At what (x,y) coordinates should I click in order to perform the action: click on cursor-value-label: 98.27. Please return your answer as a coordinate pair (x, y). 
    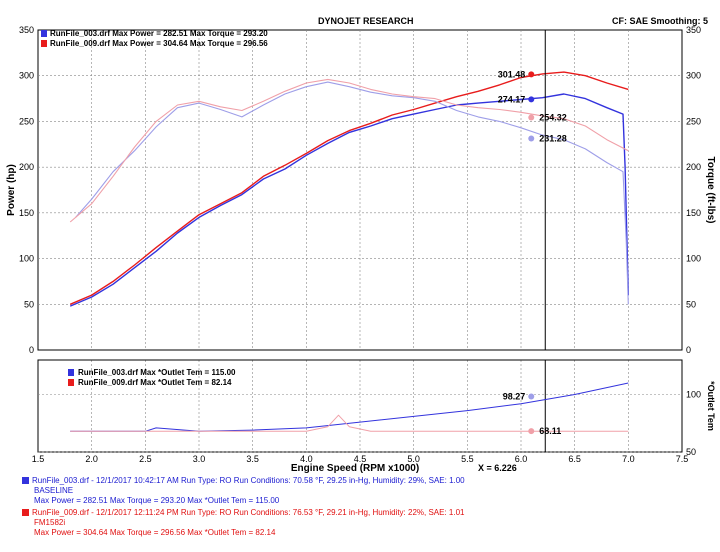
    Looking at the image, I should click on (514, 396).